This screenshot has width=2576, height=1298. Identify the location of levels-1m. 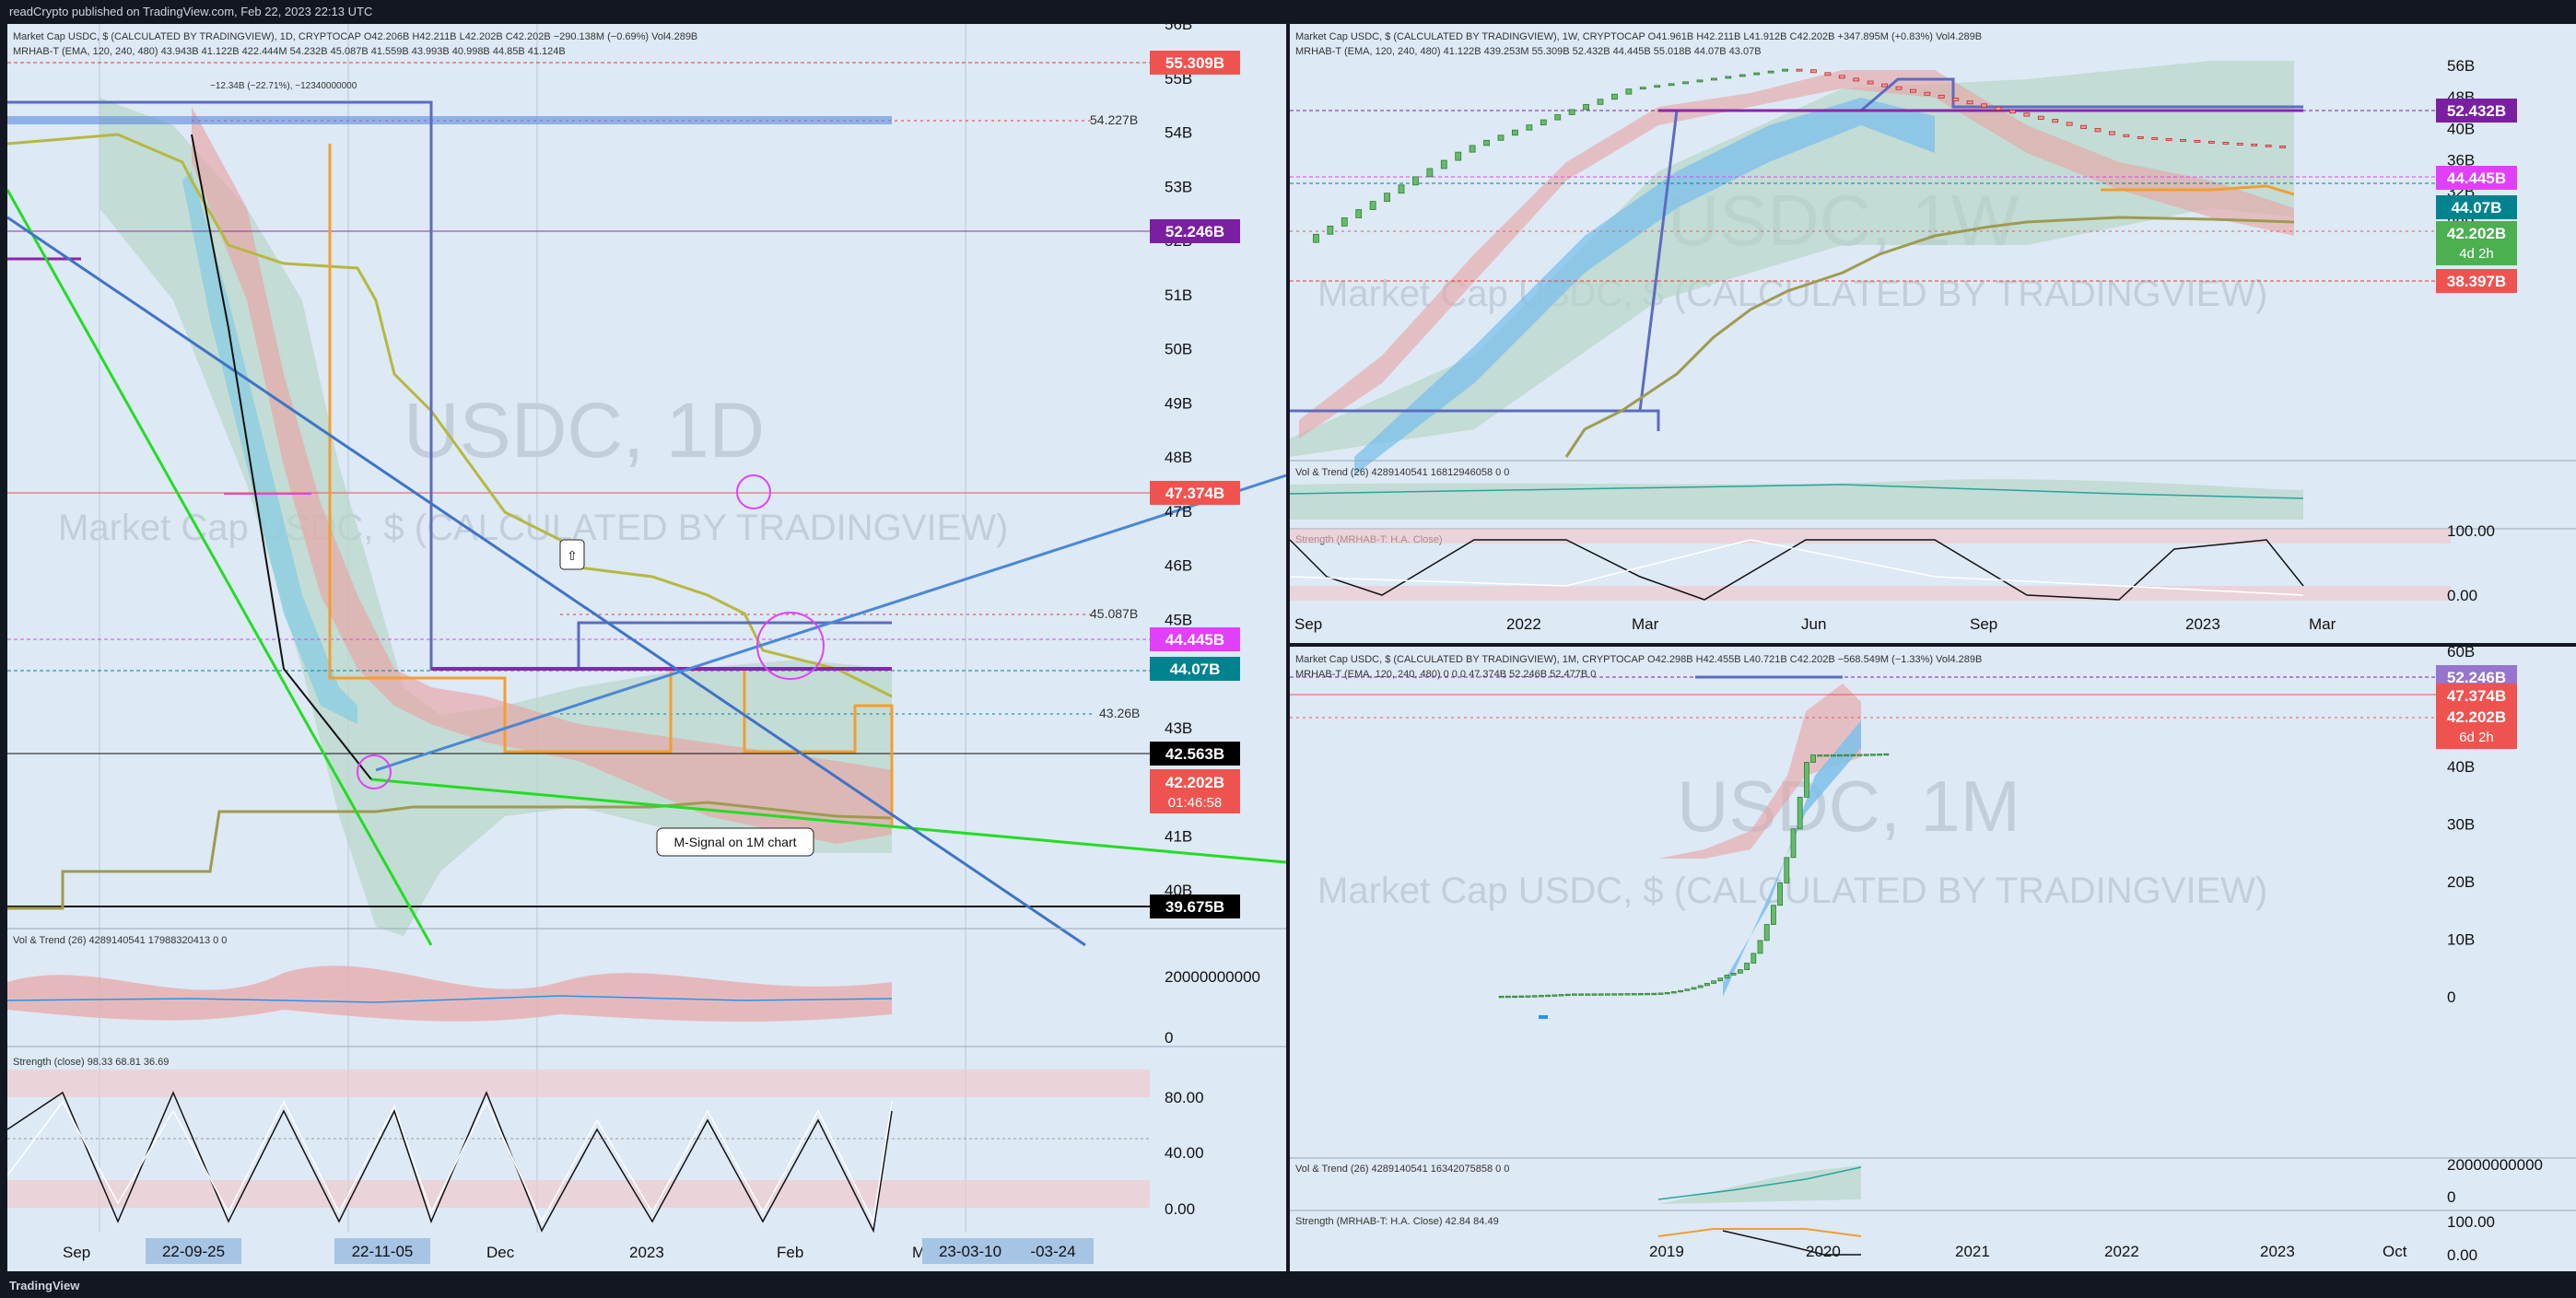
(1871, 697).